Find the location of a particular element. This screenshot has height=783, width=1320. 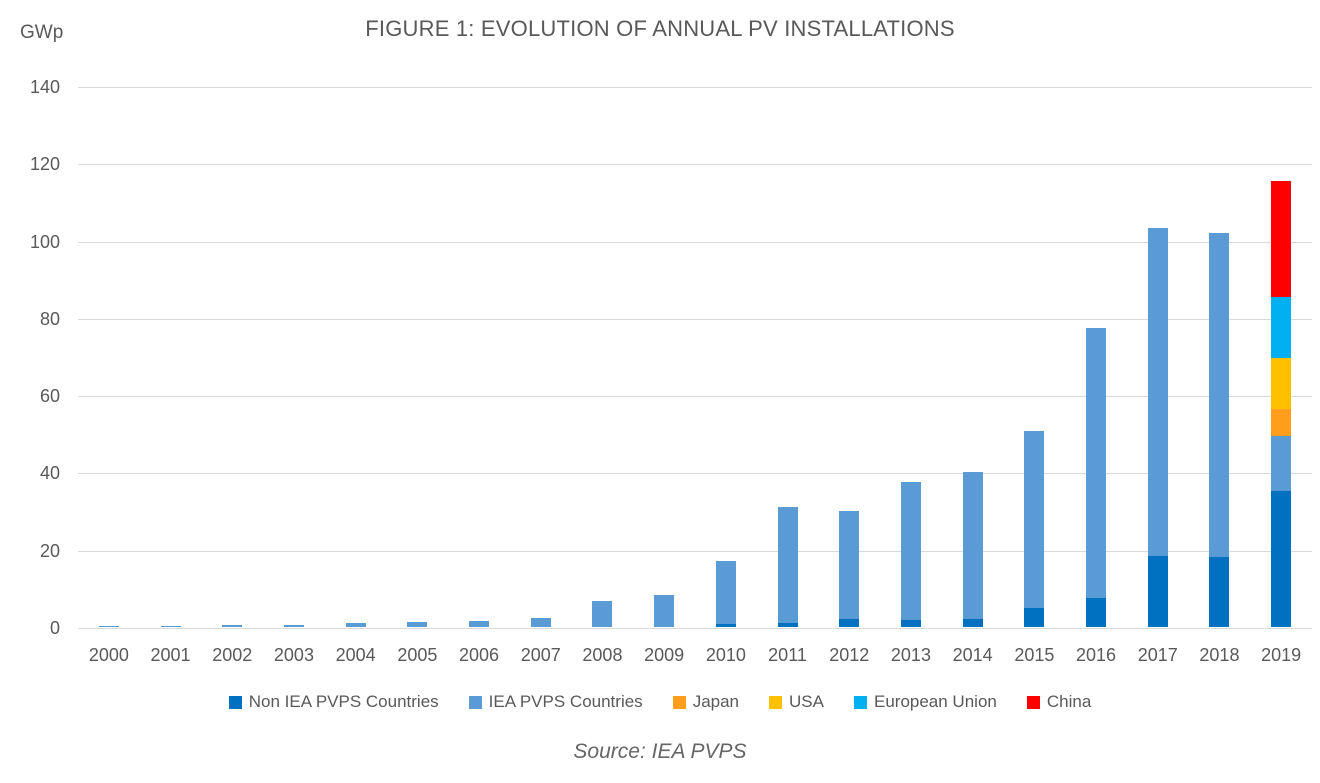

x-axis-label: 2011 is located at coordinates (787, 655).